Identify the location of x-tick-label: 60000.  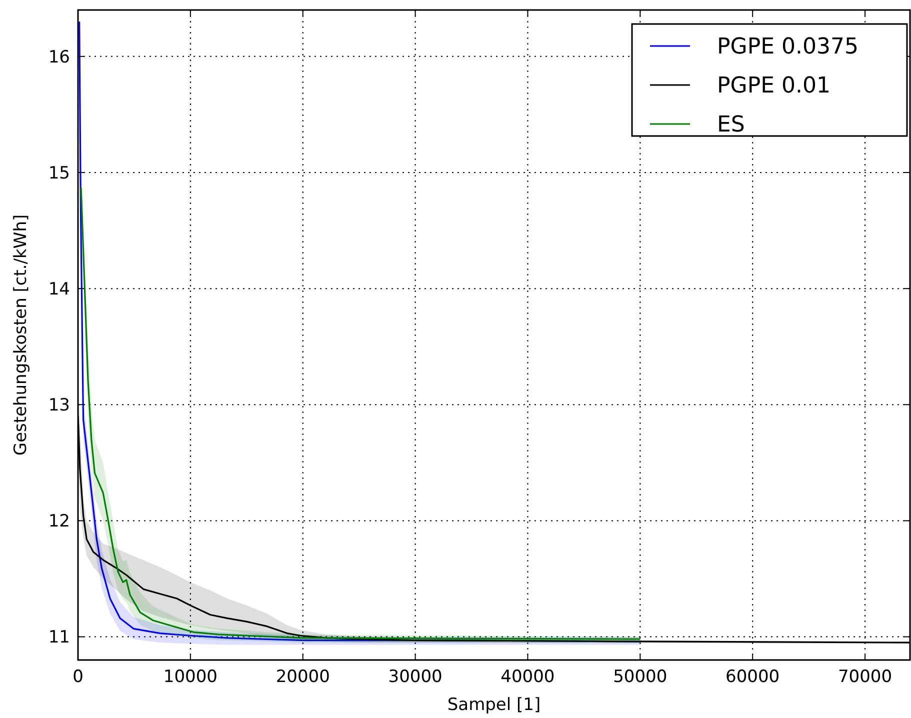
(753, 677).